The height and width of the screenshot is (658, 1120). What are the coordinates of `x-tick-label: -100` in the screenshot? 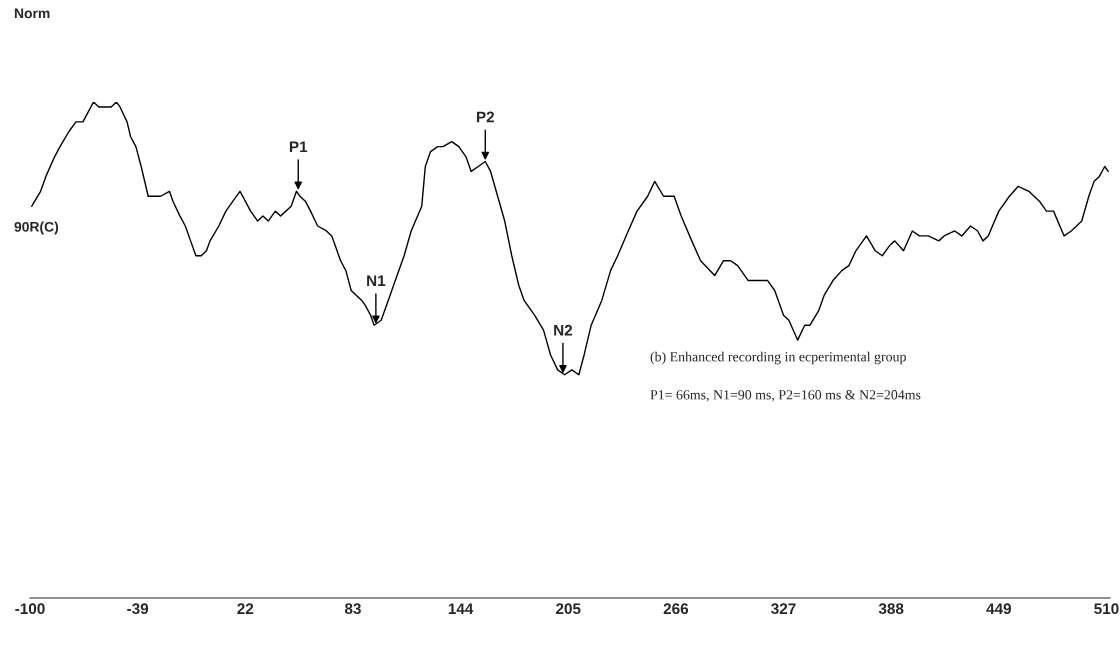 It's located at (30, 609).